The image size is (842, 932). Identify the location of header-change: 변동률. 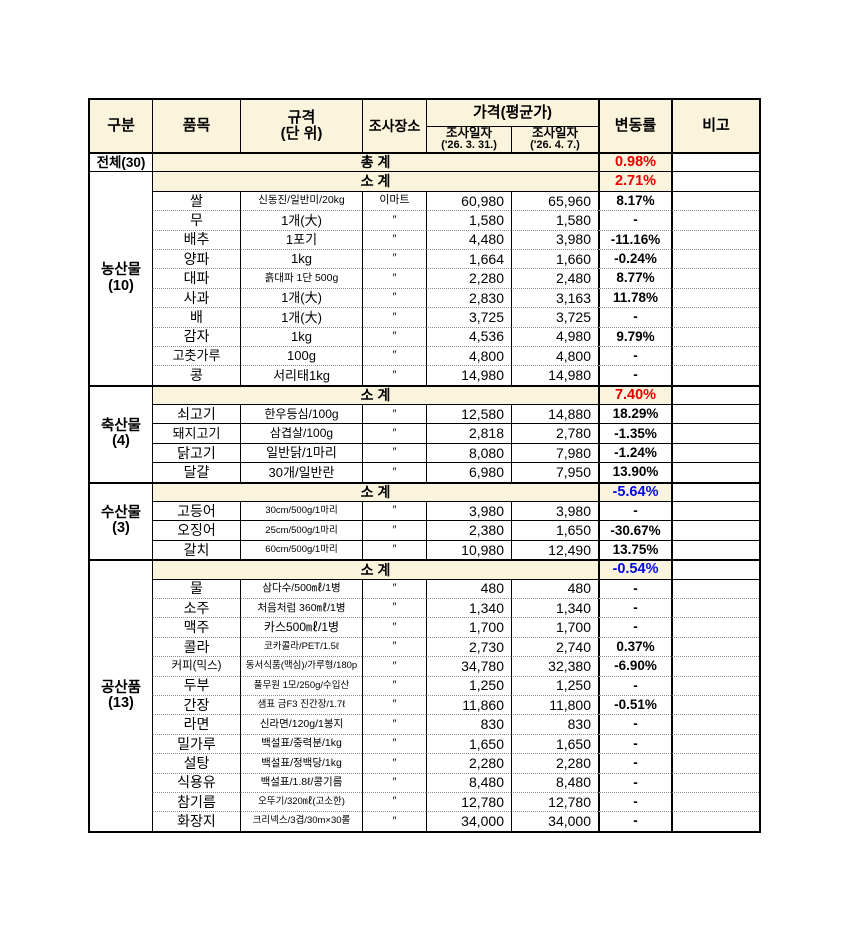
(634, 126).